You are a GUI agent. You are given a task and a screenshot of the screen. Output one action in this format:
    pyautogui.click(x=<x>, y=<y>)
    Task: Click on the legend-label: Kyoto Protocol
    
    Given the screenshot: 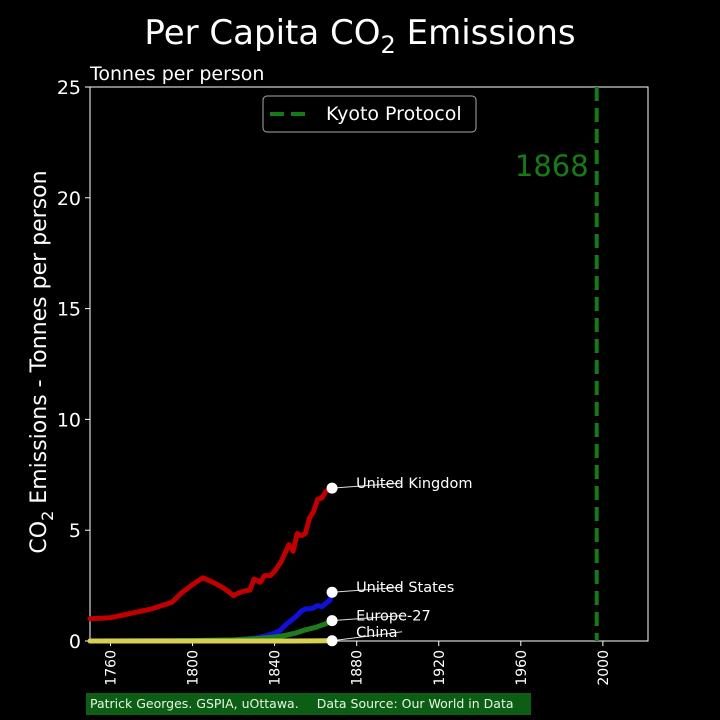 What is the action you would take?
    pyautogui.click(x=394, y=114)
    